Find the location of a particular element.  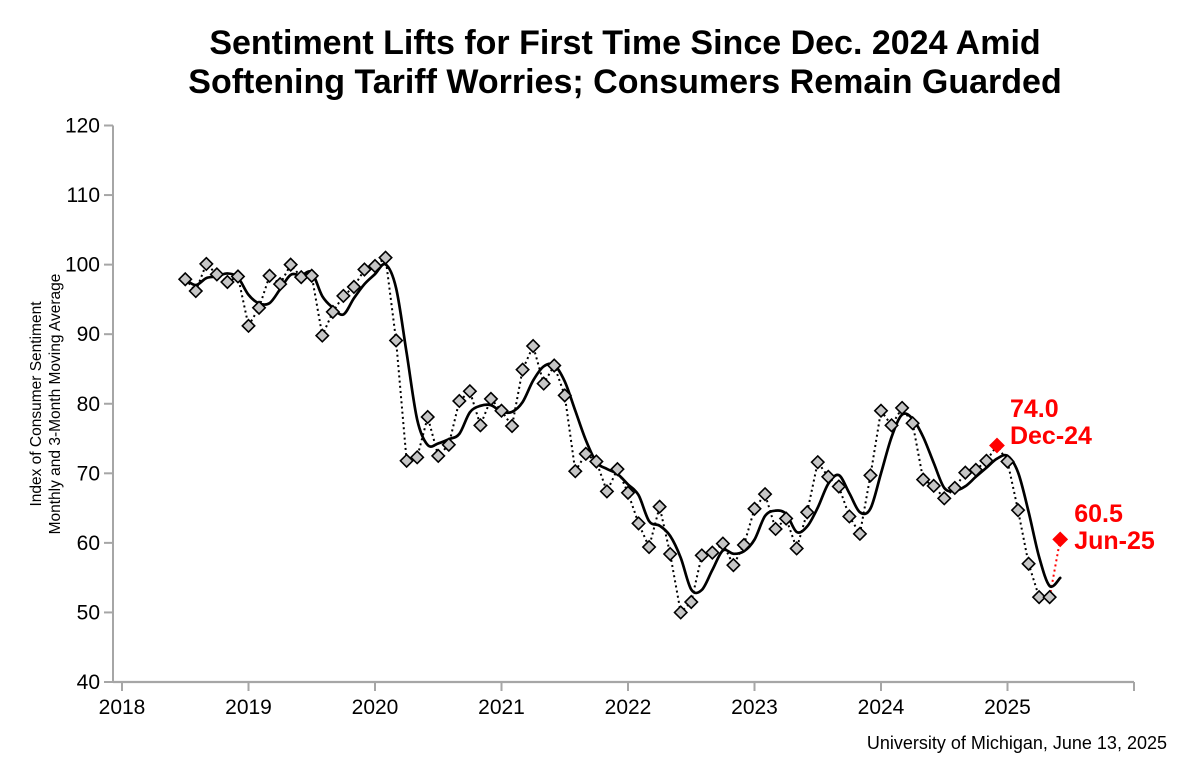

annotation-jun-25-date: Jun-25 is located at coordinates (1114, 541).